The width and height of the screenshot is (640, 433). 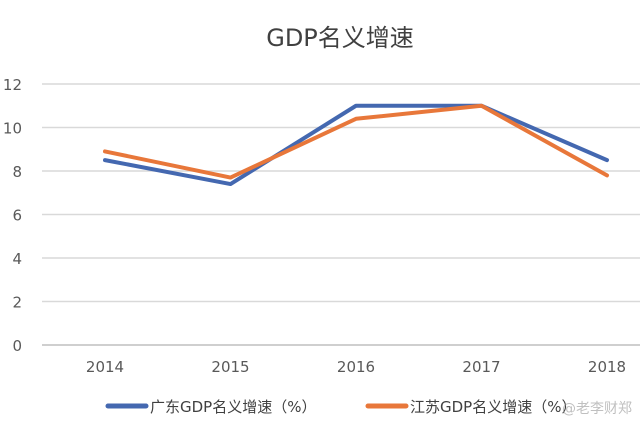 What do you see at coordinates (607, 367) in the screenshot?
I see `x-tick-label: 2018` at bounding box center [607, 367].